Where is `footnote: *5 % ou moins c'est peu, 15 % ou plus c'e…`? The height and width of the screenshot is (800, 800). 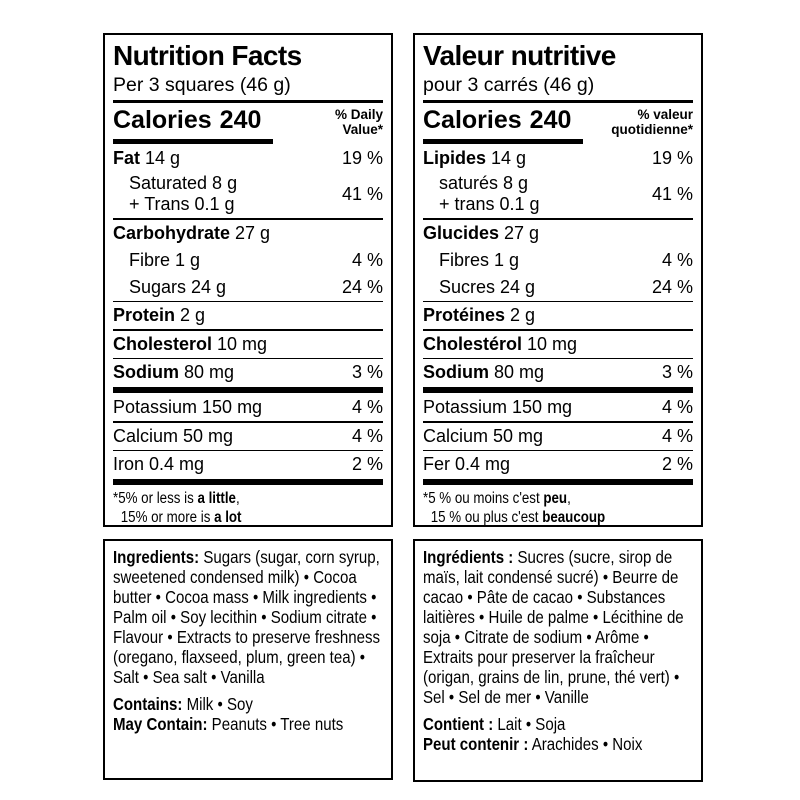 footnote: *5 % ou moins c'est peu, 15 % ou plus c'e… is located at coordinates (558, 507).